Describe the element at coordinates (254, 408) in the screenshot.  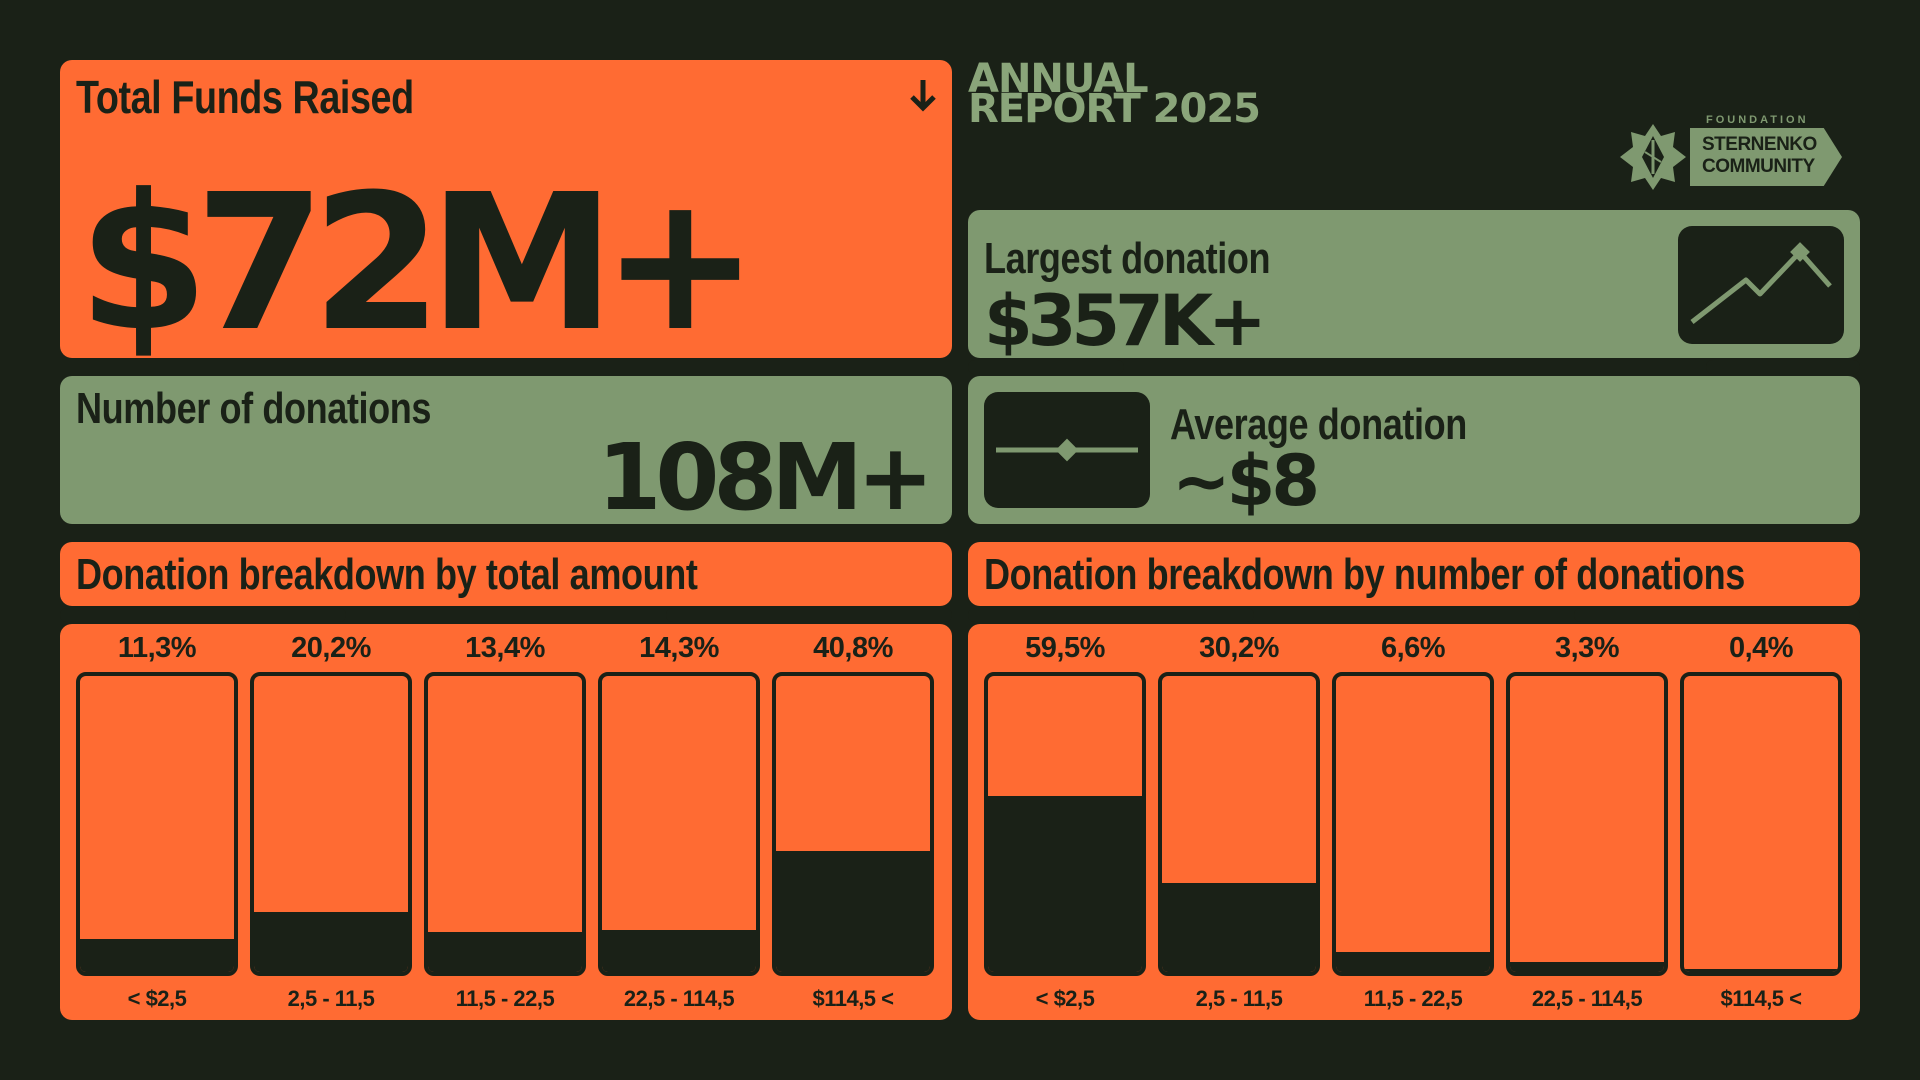
I see `number-of-donations-label: Number of donations` at that location.